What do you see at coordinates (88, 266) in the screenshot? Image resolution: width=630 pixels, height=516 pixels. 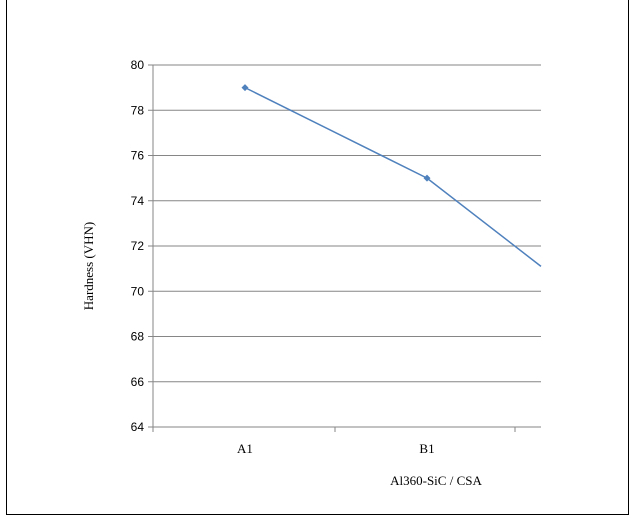 I see `y-axis-title: Hardness (VHN)` at bounding box center [88, 266].